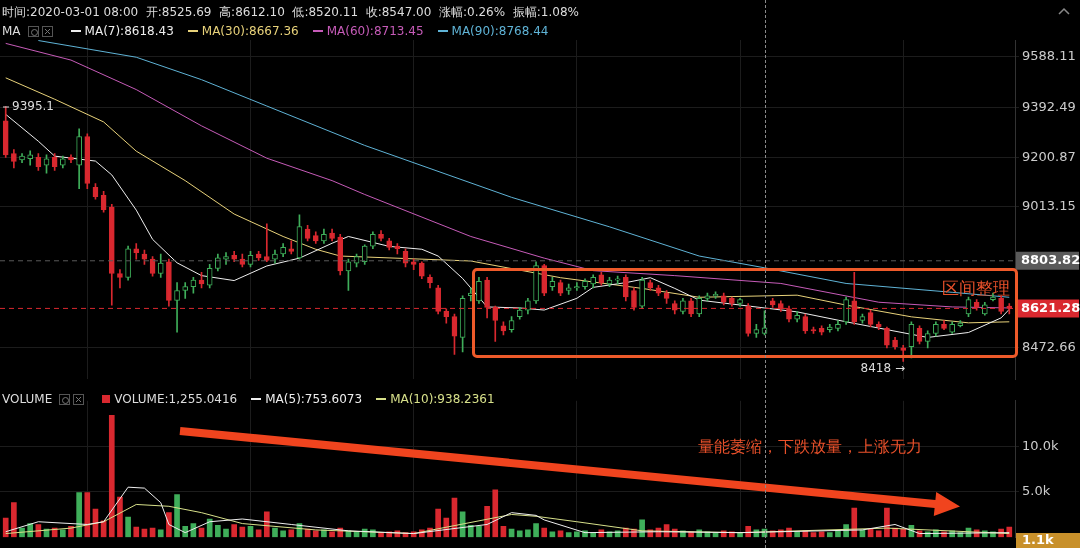  What do you see at coordinates (500, 31) in the screenshot?
I see `legend-label: MA(90):8768.44` at bounding box center [500, 31].